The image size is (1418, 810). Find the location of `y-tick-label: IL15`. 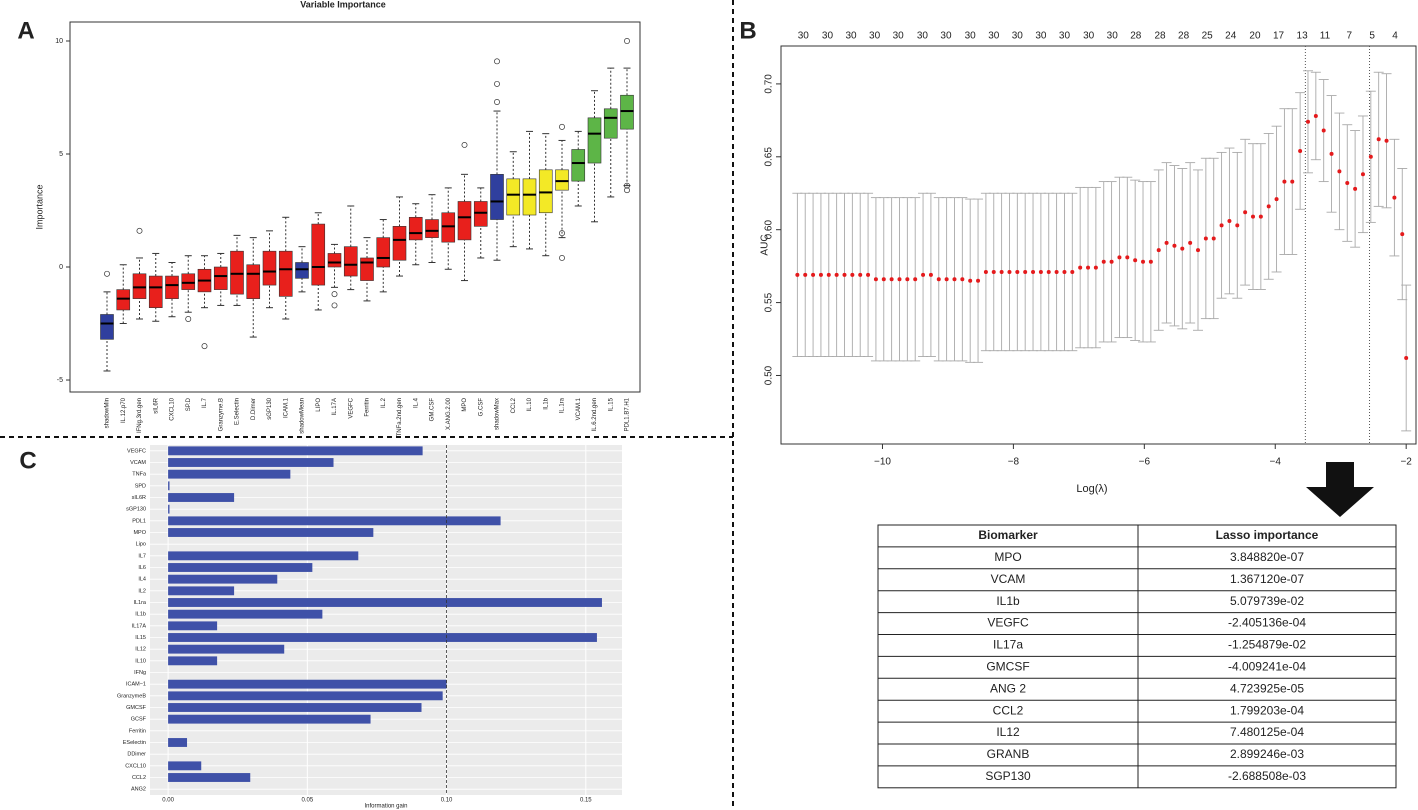

y-tick-label: IL15 is located at coordinates (140, 638).